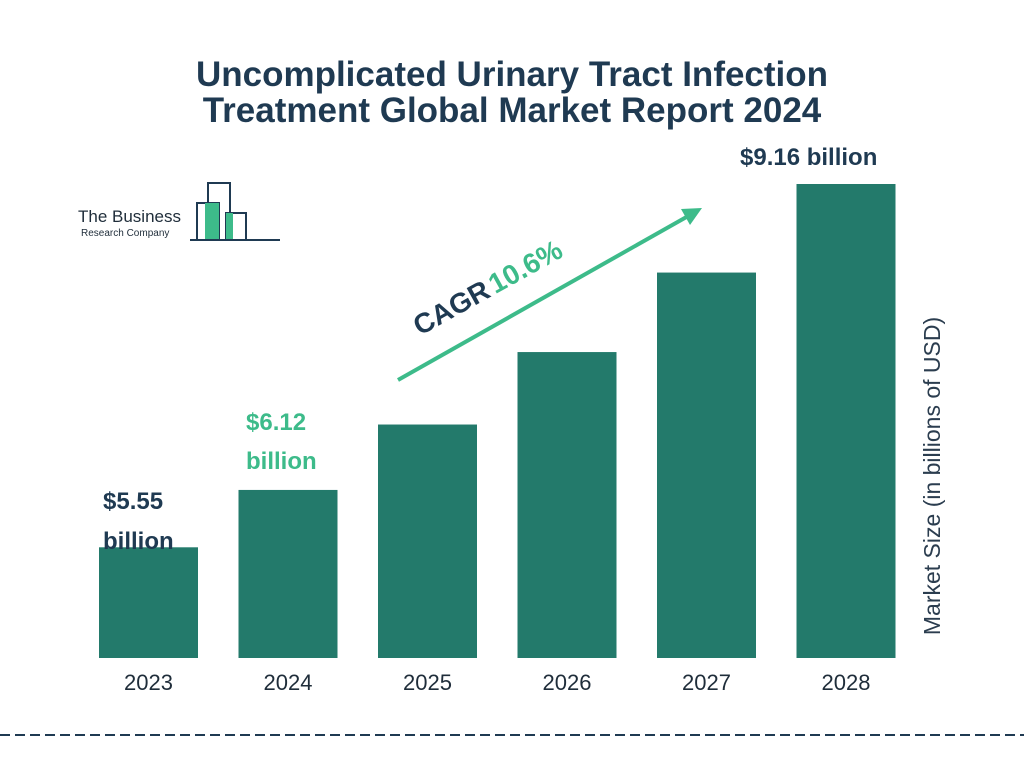 Image resolution: width=1024 pixels, height=768 pixels. What do you see at coordinates (808, 157) in the screenshot?
I see `value-label-2028: $9.16 billion` at bounding box center [808, 157].